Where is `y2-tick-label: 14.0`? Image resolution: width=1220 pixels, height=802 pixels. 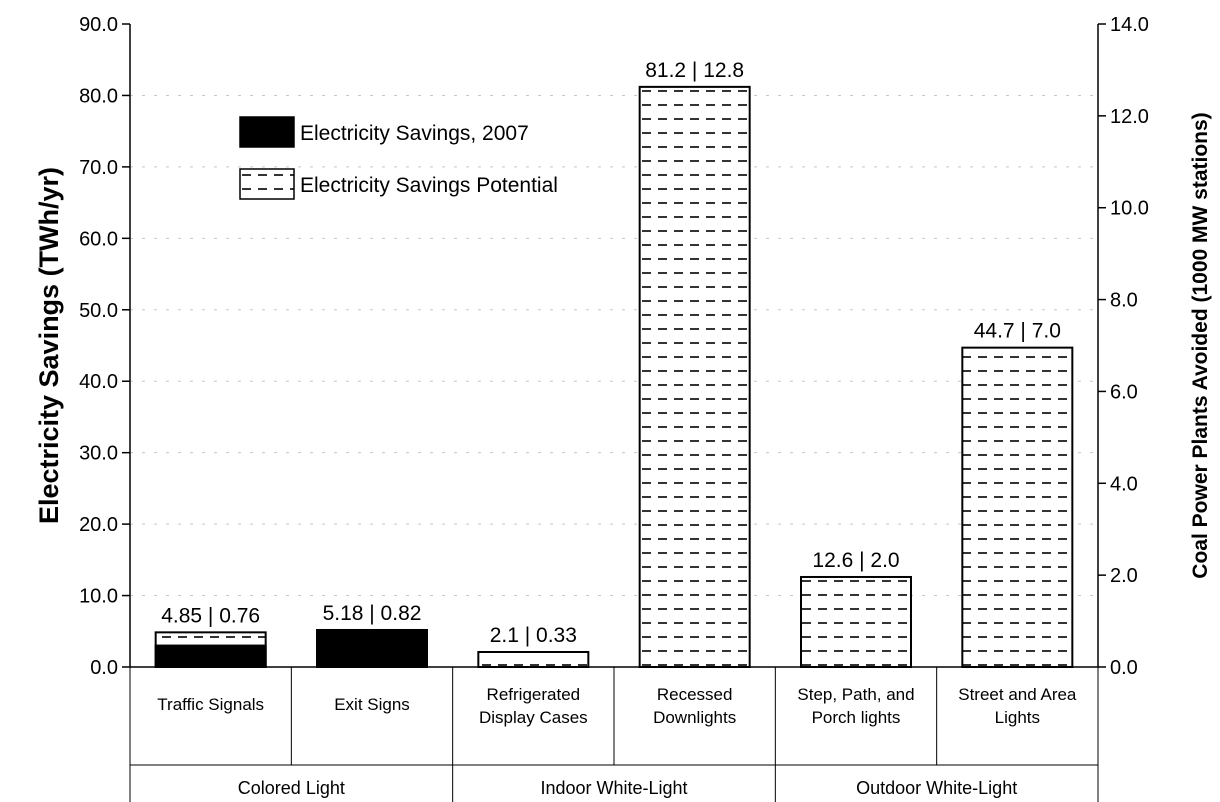
y2-tick-label: 14.0 is located at coordinates (1129, 25).